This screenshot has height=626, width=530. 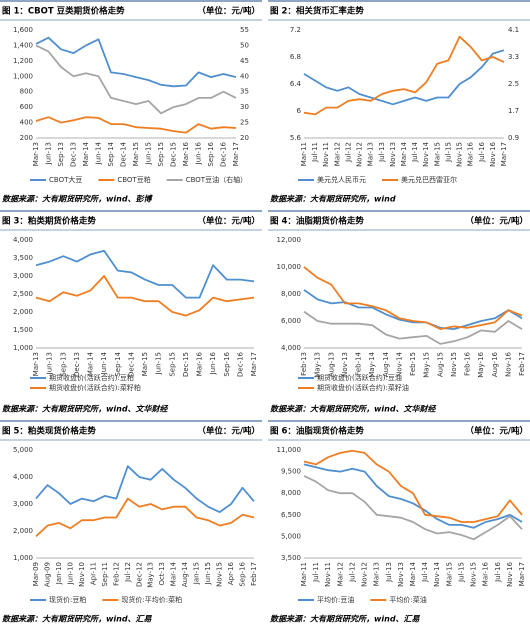 What do you see at coordinates (513, 138) in the screenshot?
I see `y2-tick-label: 0.9` at bounding box center [513, 138].